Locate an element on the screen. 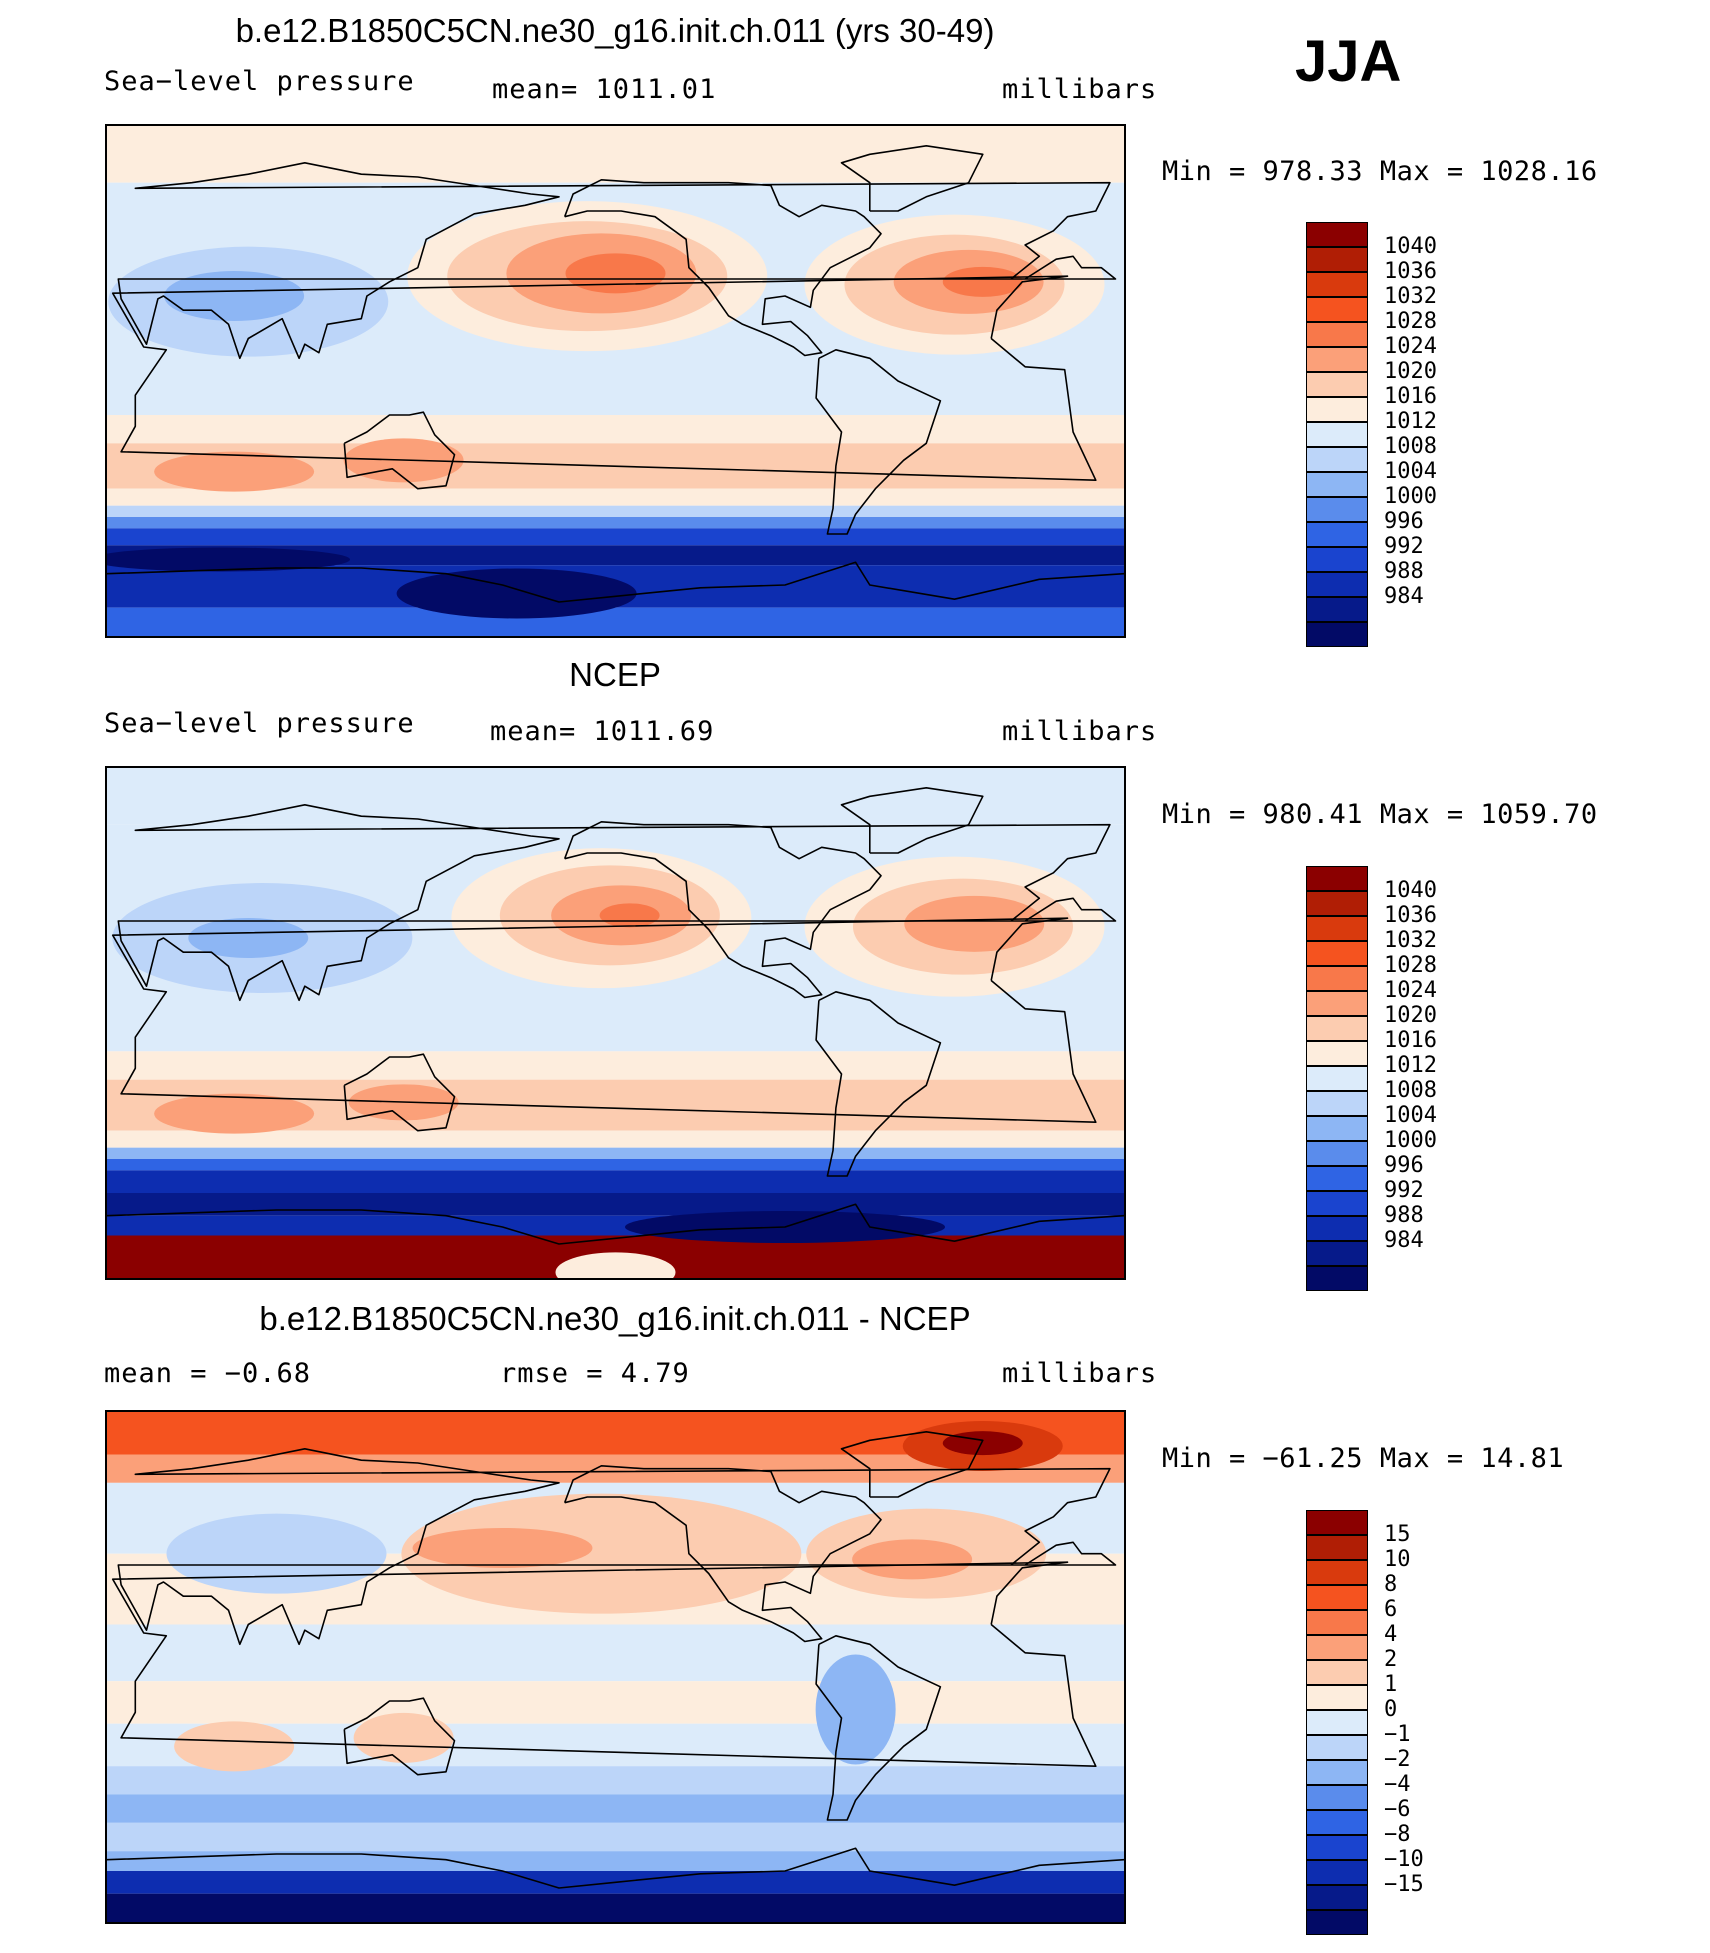 Image resolution: width=1710 pixels, height=1953 pixels. panel2-minmax: Min = 980.41 Max = 1059.70 is located at coordinates (1380, 814).